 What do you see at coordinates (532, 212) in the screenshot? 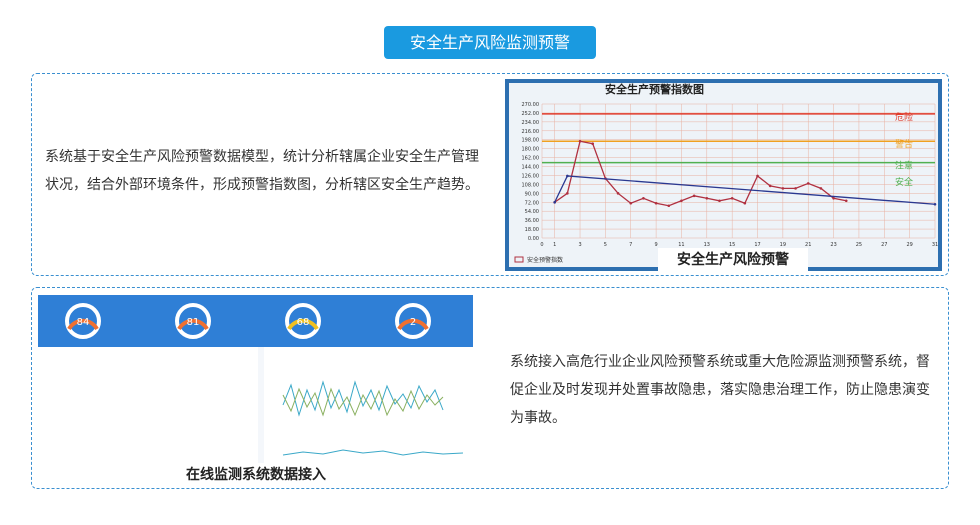
I see `y-tick-label: 54.00` at bounding box center [532, 212].